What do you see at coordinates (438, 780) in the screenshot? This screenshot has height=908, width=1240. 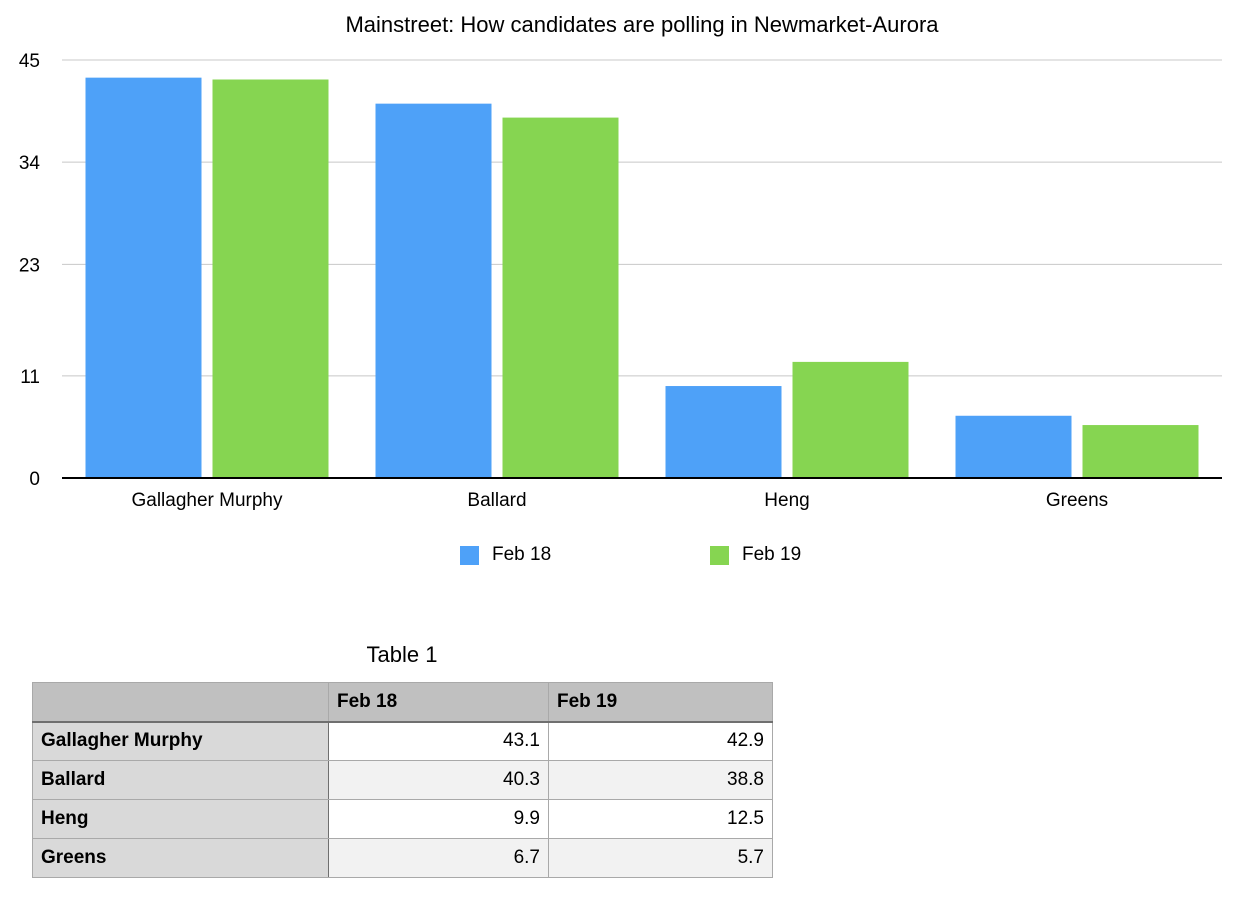 I see `table-cell: 40.3` at bounding box center [438, 780].